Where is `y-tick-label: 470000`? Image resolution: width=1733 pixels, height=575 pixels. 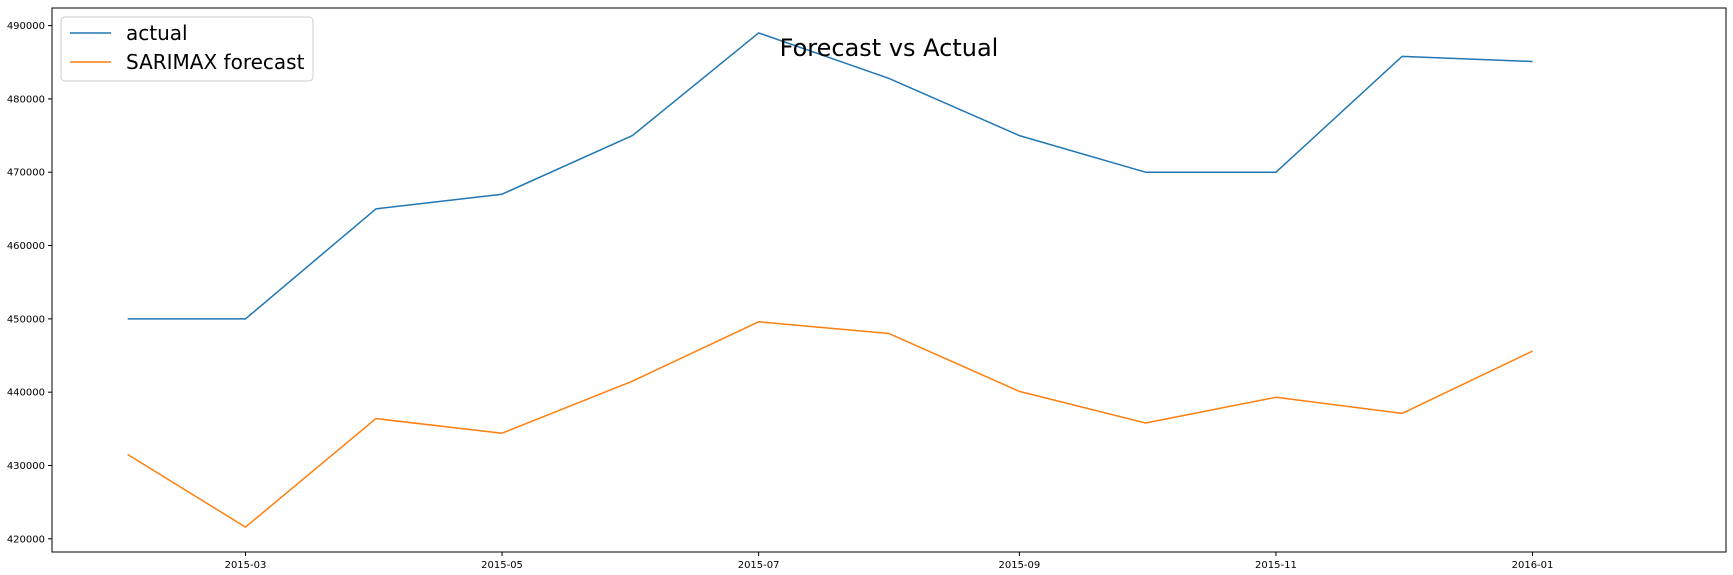
y-tick-label: 470000 is located at coordinates (26, 173).